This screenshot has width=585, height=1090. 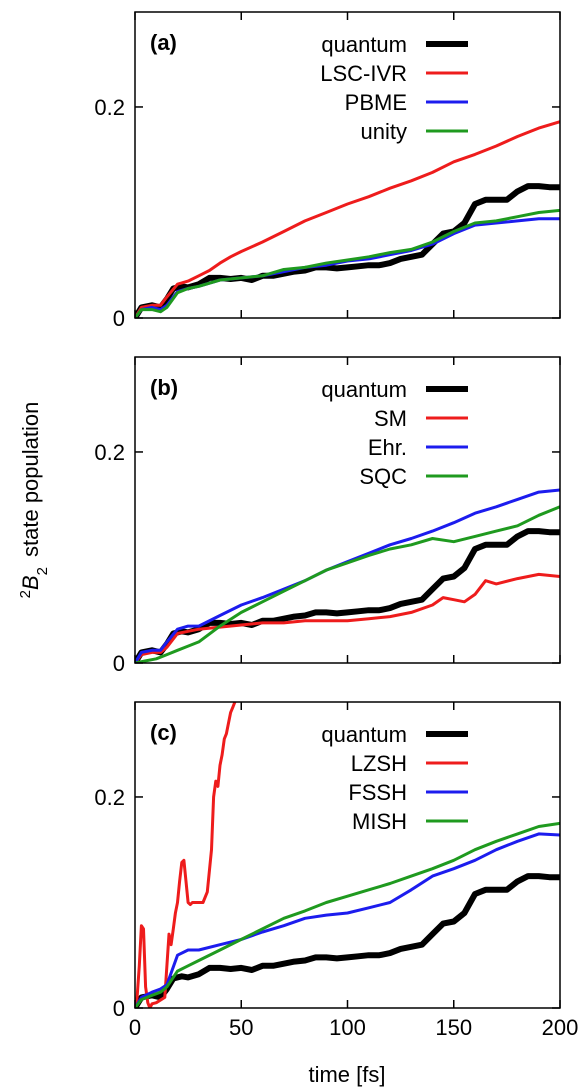 I want to click on x-tick-label: 50, so click(x=241, y=1027).